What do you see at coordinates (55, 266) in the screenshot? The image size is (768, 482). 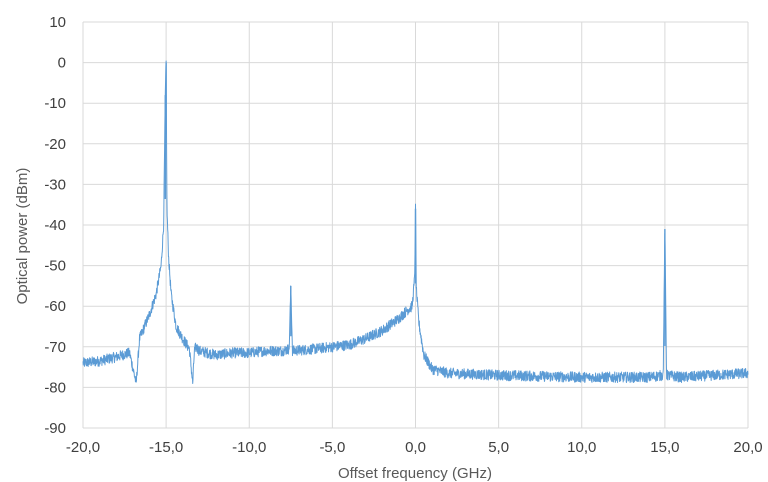 I see `y-tick-label: -50` at bounding box center [55, 266].